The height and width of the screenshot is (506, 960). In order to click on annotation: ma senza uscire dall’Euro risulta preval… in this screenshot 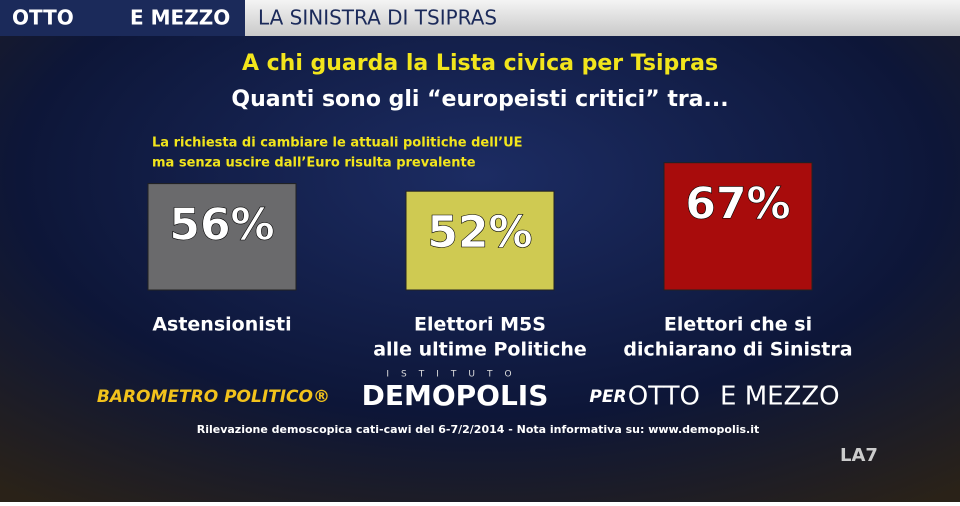, I will do `click(314, 163)`.